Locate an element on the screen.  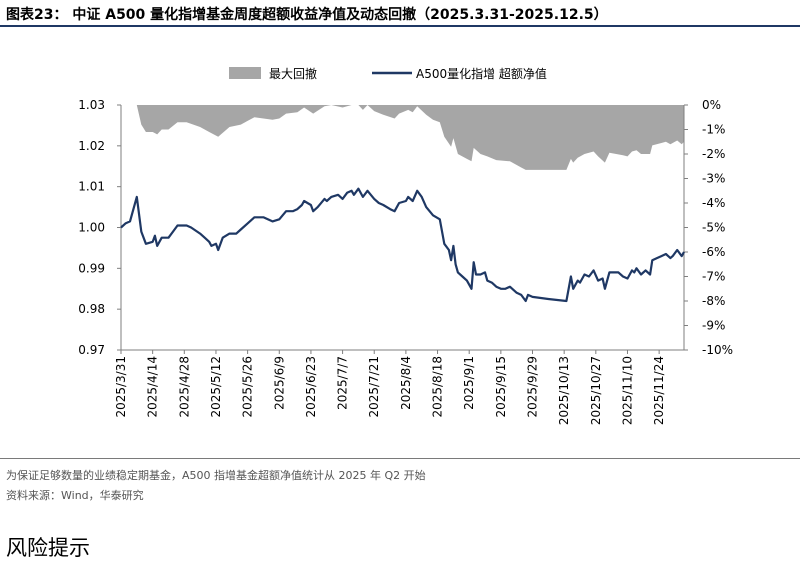
right-tick-label: -2% is located at coordinates (713, 154).